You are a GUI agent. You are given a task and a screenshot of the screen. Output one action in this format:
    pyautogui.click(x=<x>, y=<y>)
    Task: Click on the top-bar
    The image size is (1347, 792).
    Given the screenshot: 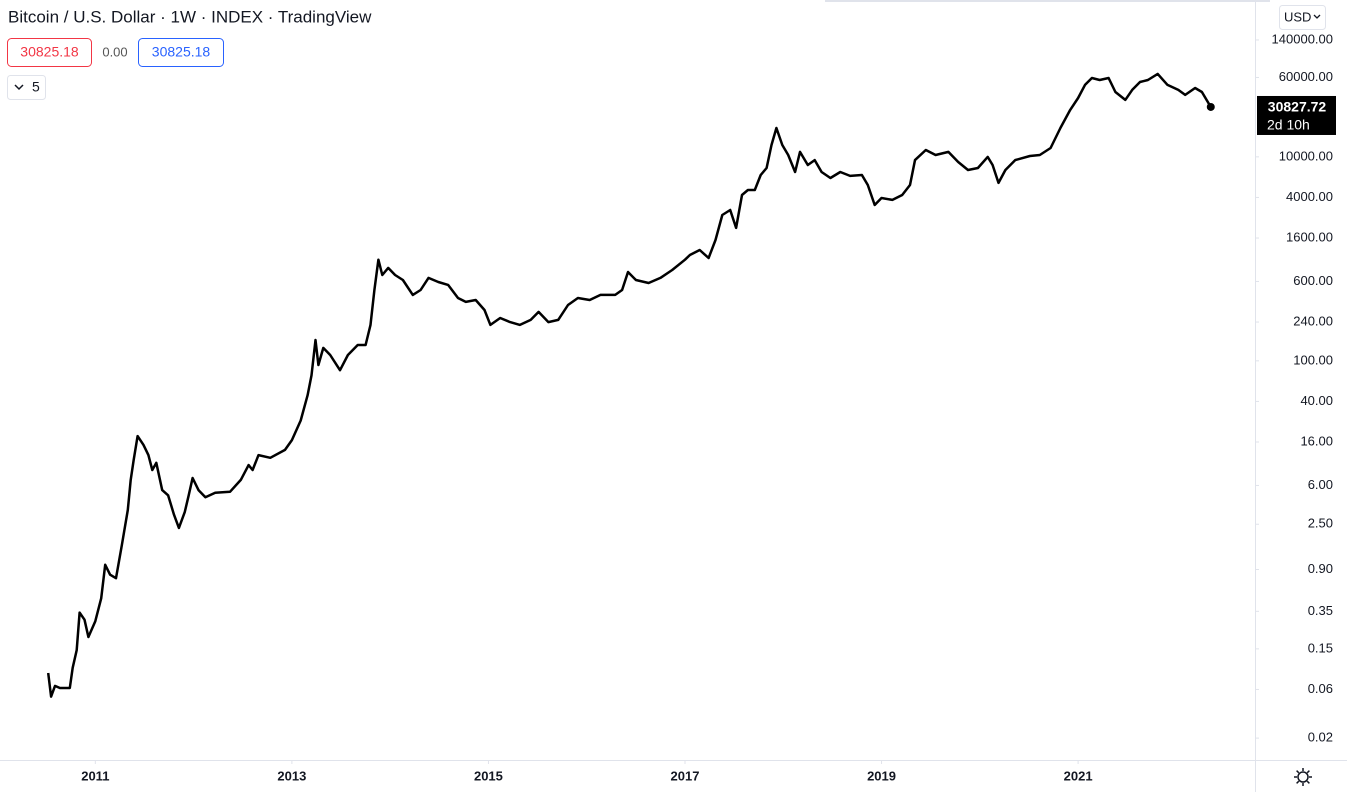 What is the action you would take?
    pyautogui.click(x=1047, y=1)
    